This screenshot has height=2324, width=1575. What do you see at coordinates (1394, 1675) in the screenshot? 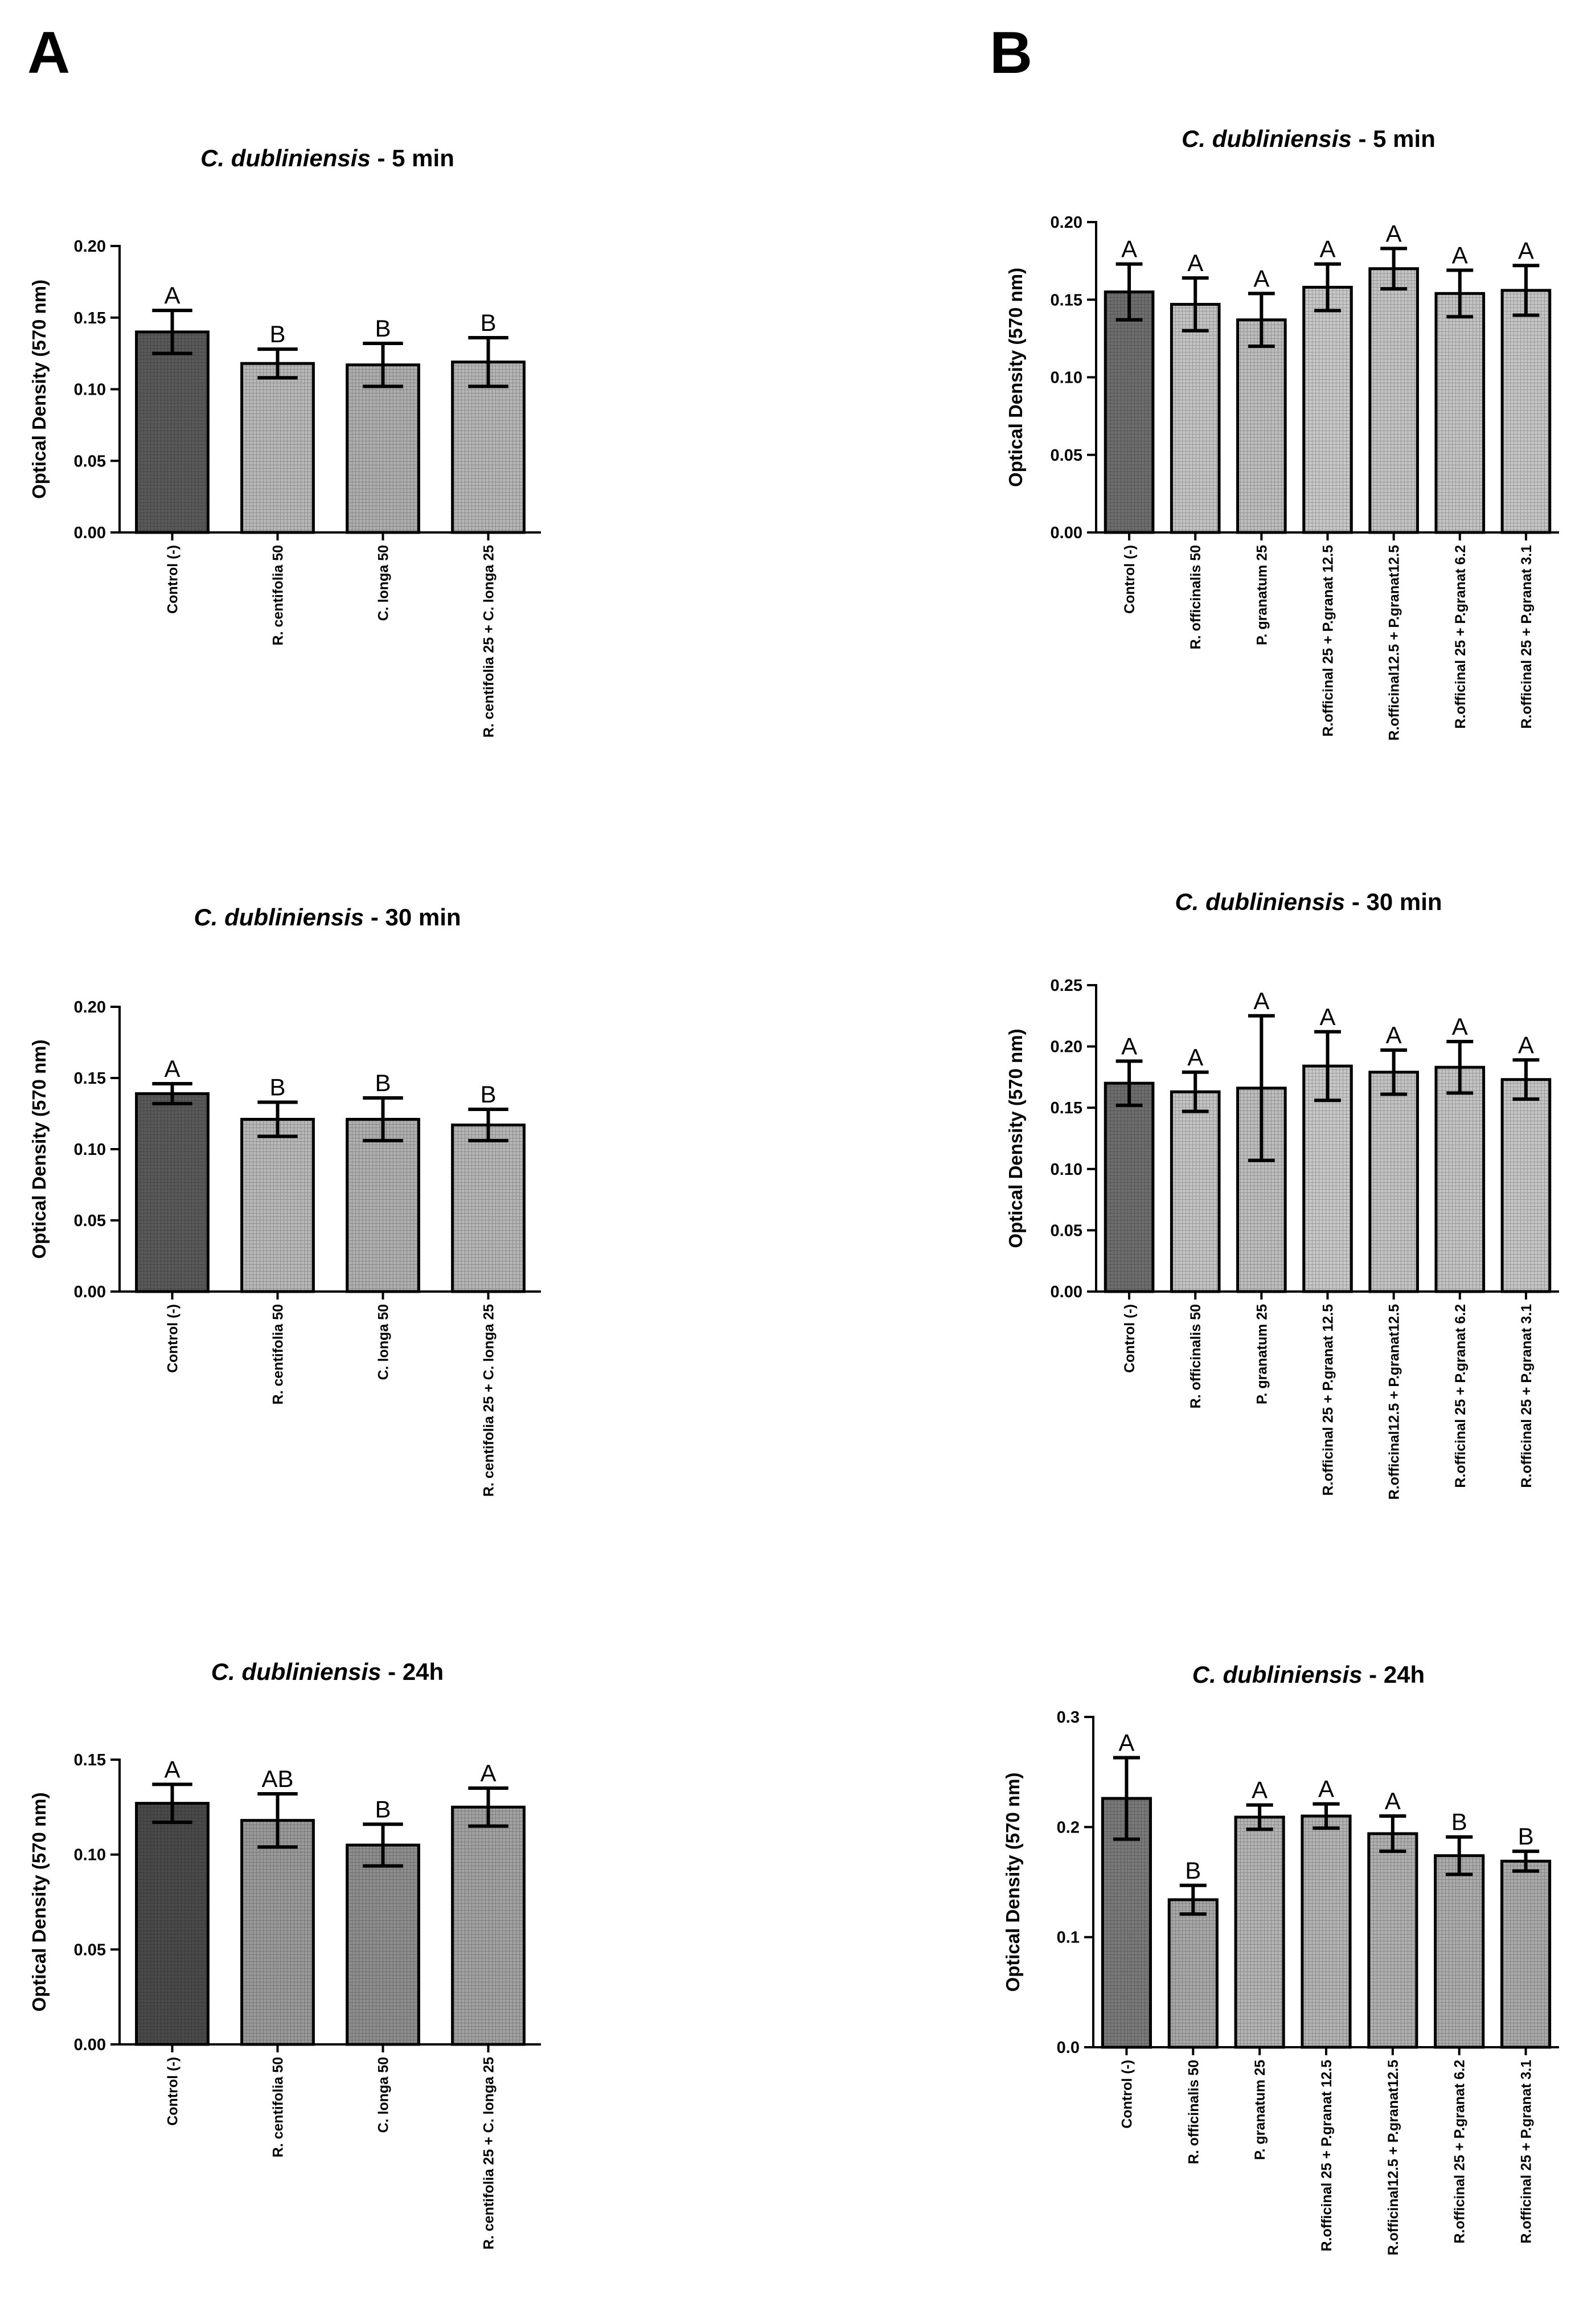
I see `chart-title-suffix: - 24h` at bounding box center [1394, 1675].